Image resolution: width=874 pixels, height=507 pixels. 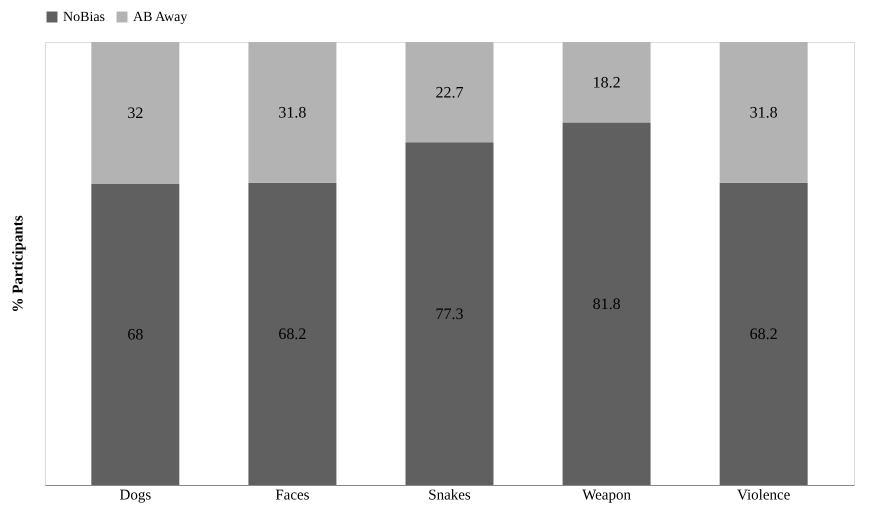 I want to click on data-label: 77.3, so click(x=450, y=314).